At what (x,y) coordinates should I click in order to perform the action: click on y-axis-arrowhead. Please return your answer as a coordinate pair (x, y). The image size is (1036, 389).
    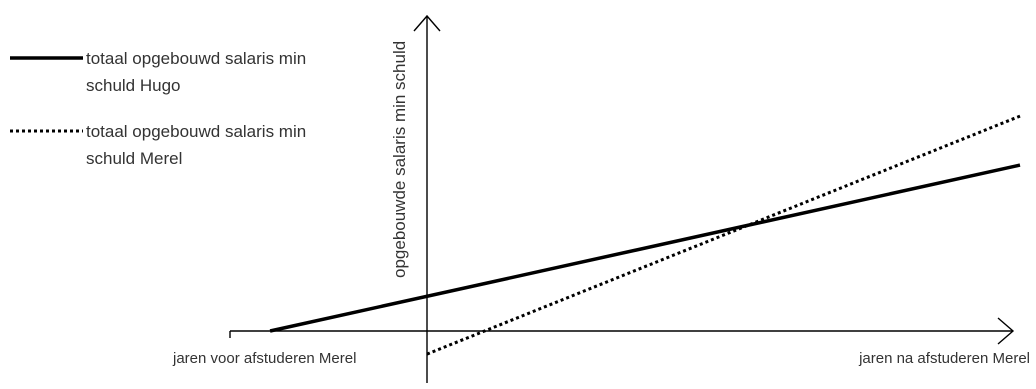
    Looking at the image, I should click on (427, 23).